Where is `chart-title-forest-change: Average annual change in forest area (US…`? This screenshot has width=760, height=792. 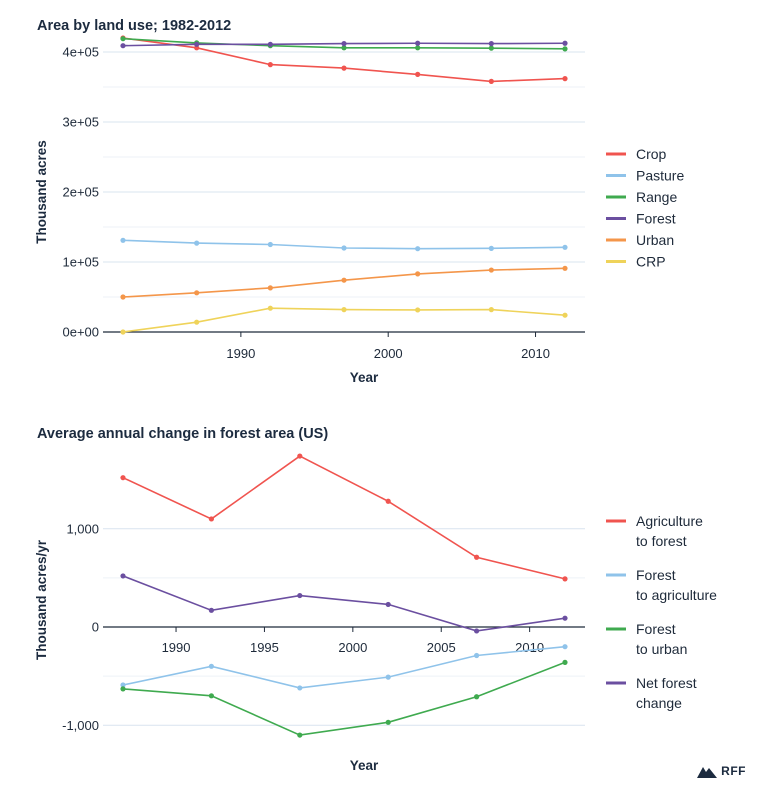
chart-title-forest-change: Average annual change in forest area (US… is located at coordinates (183, 434).